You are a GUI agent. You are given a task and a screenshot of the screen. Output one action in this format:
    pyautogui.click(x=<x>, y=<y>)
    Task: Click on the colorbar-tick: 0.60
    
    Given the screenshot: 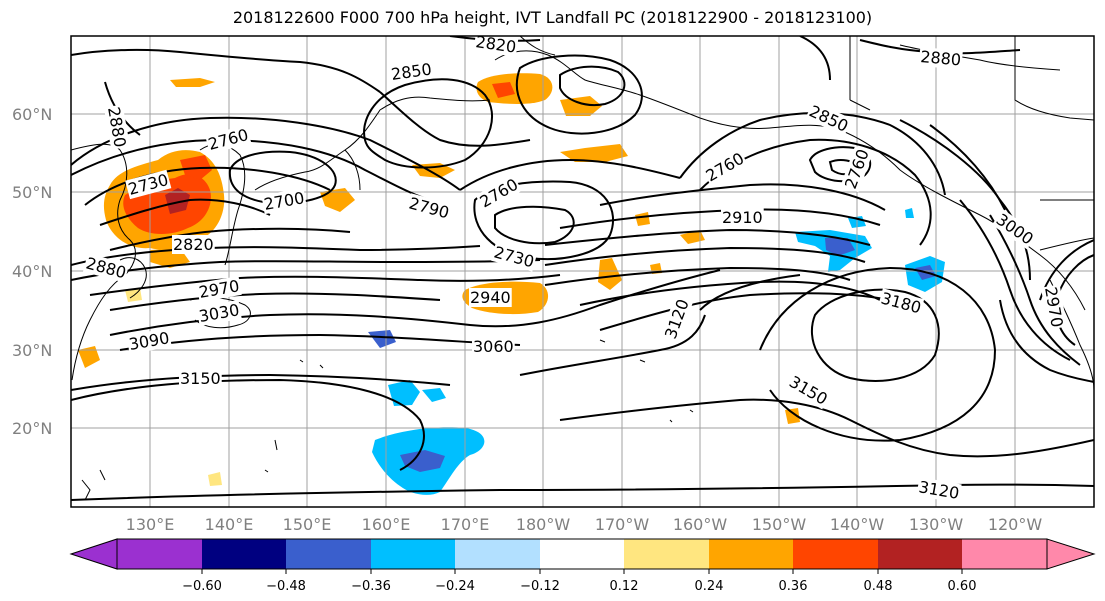 What is the action you would take?
    pyautogui.click(x=962, y=586)
    